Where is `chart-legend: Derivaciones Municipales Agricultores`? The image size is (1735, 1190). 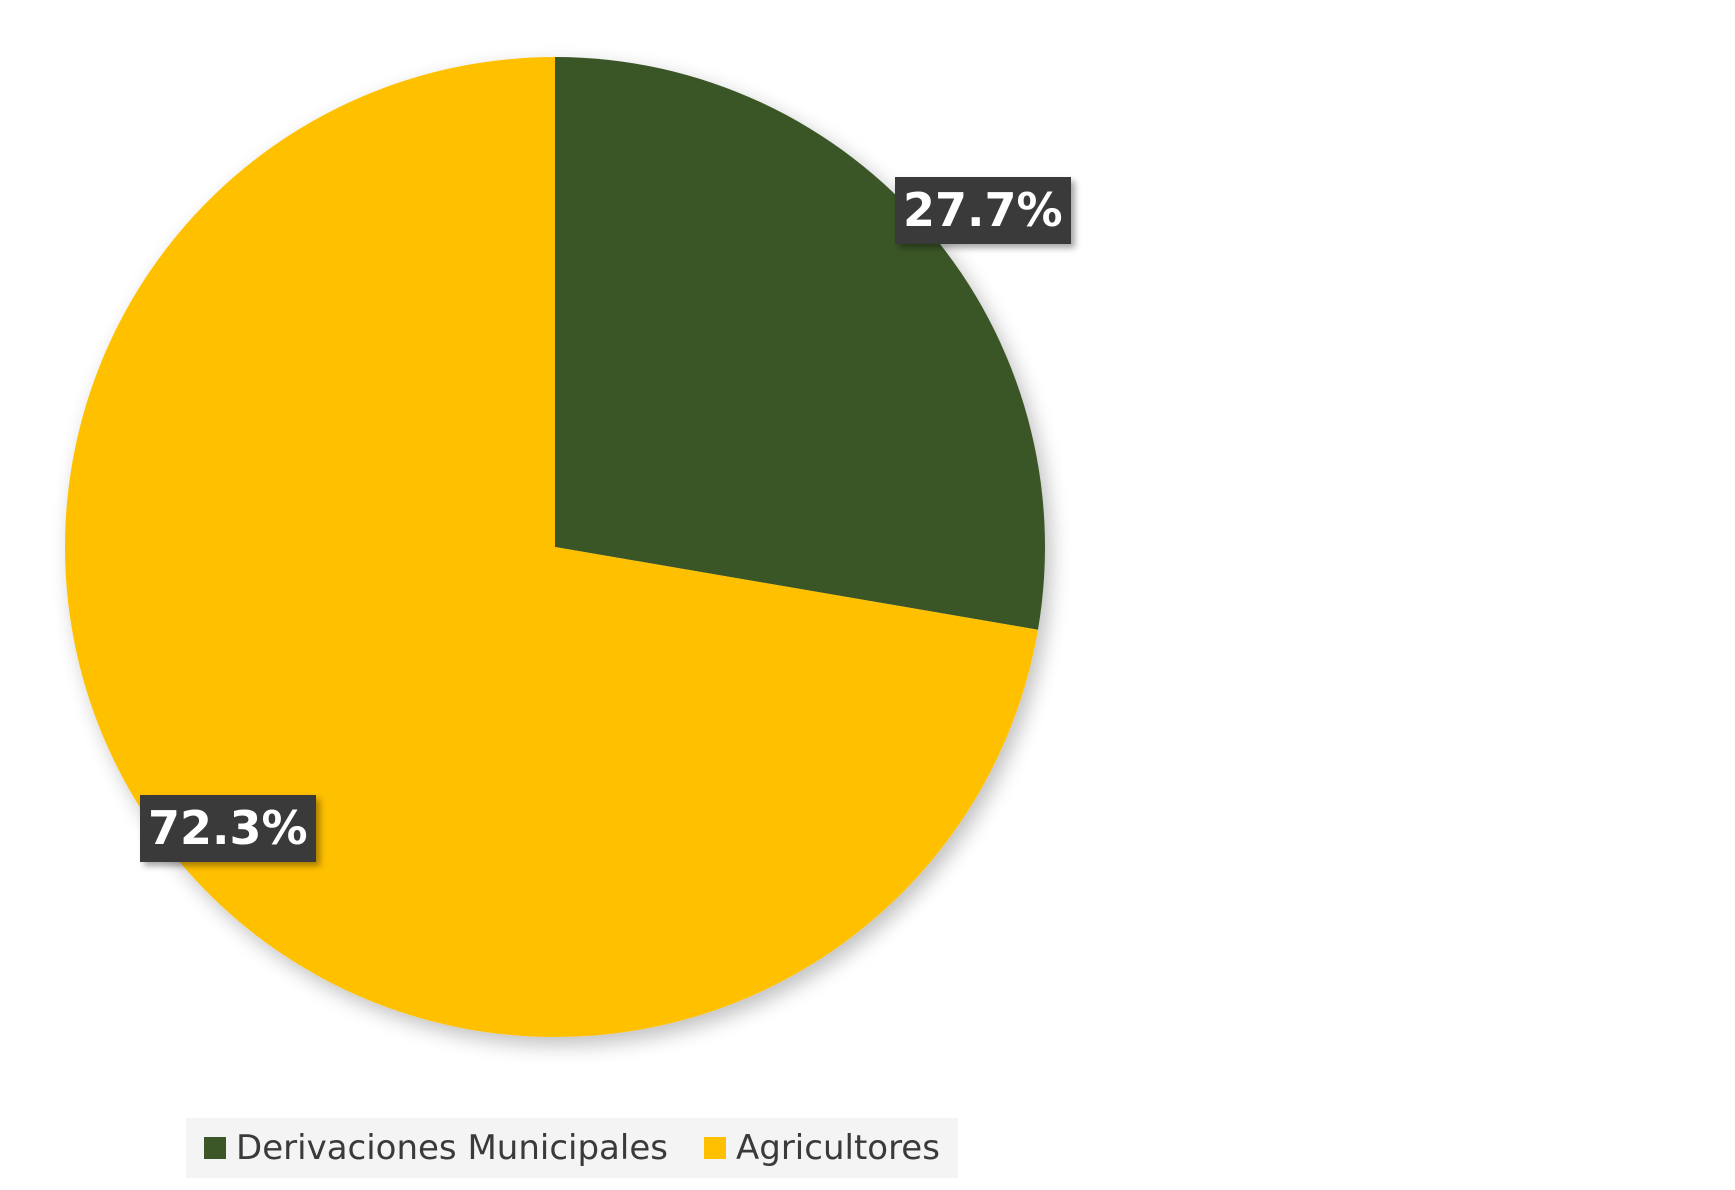 chart-legend: Derivaciones Municipales Agricultores is located at coordinates (572, 1148).